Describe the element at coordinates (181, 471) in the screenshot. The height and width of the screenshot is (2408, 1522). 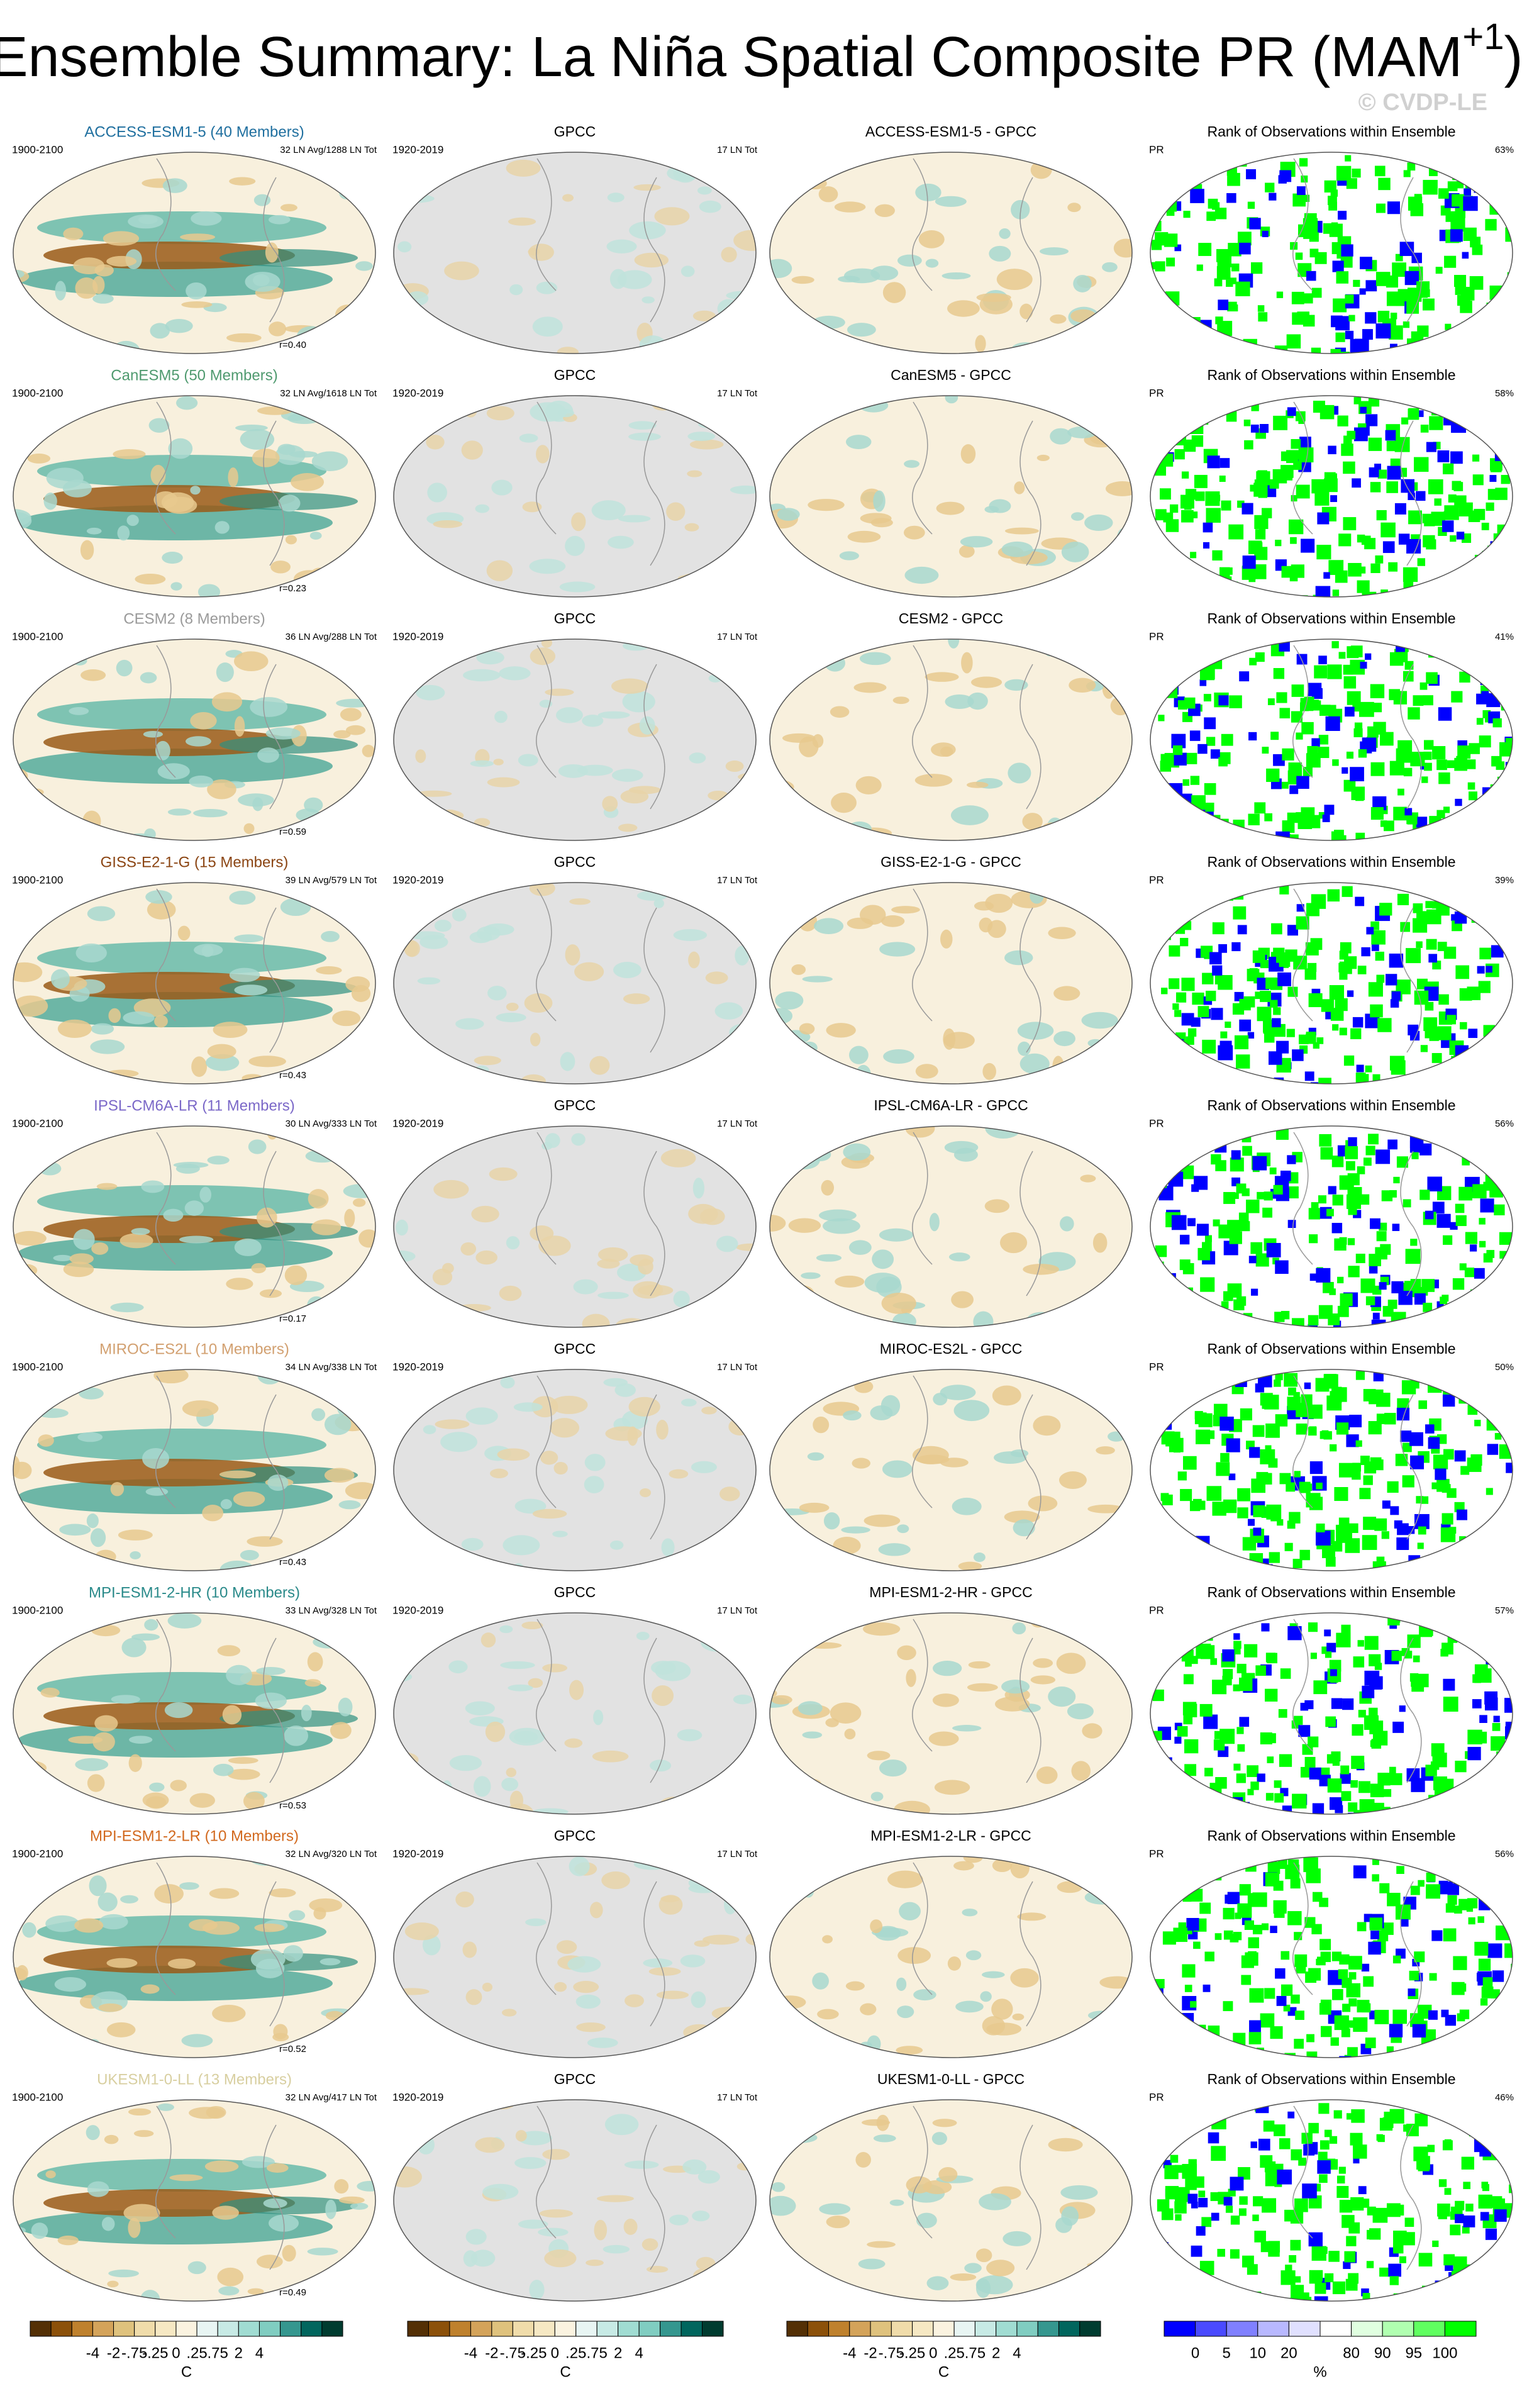
I see `teal-band` at that location.